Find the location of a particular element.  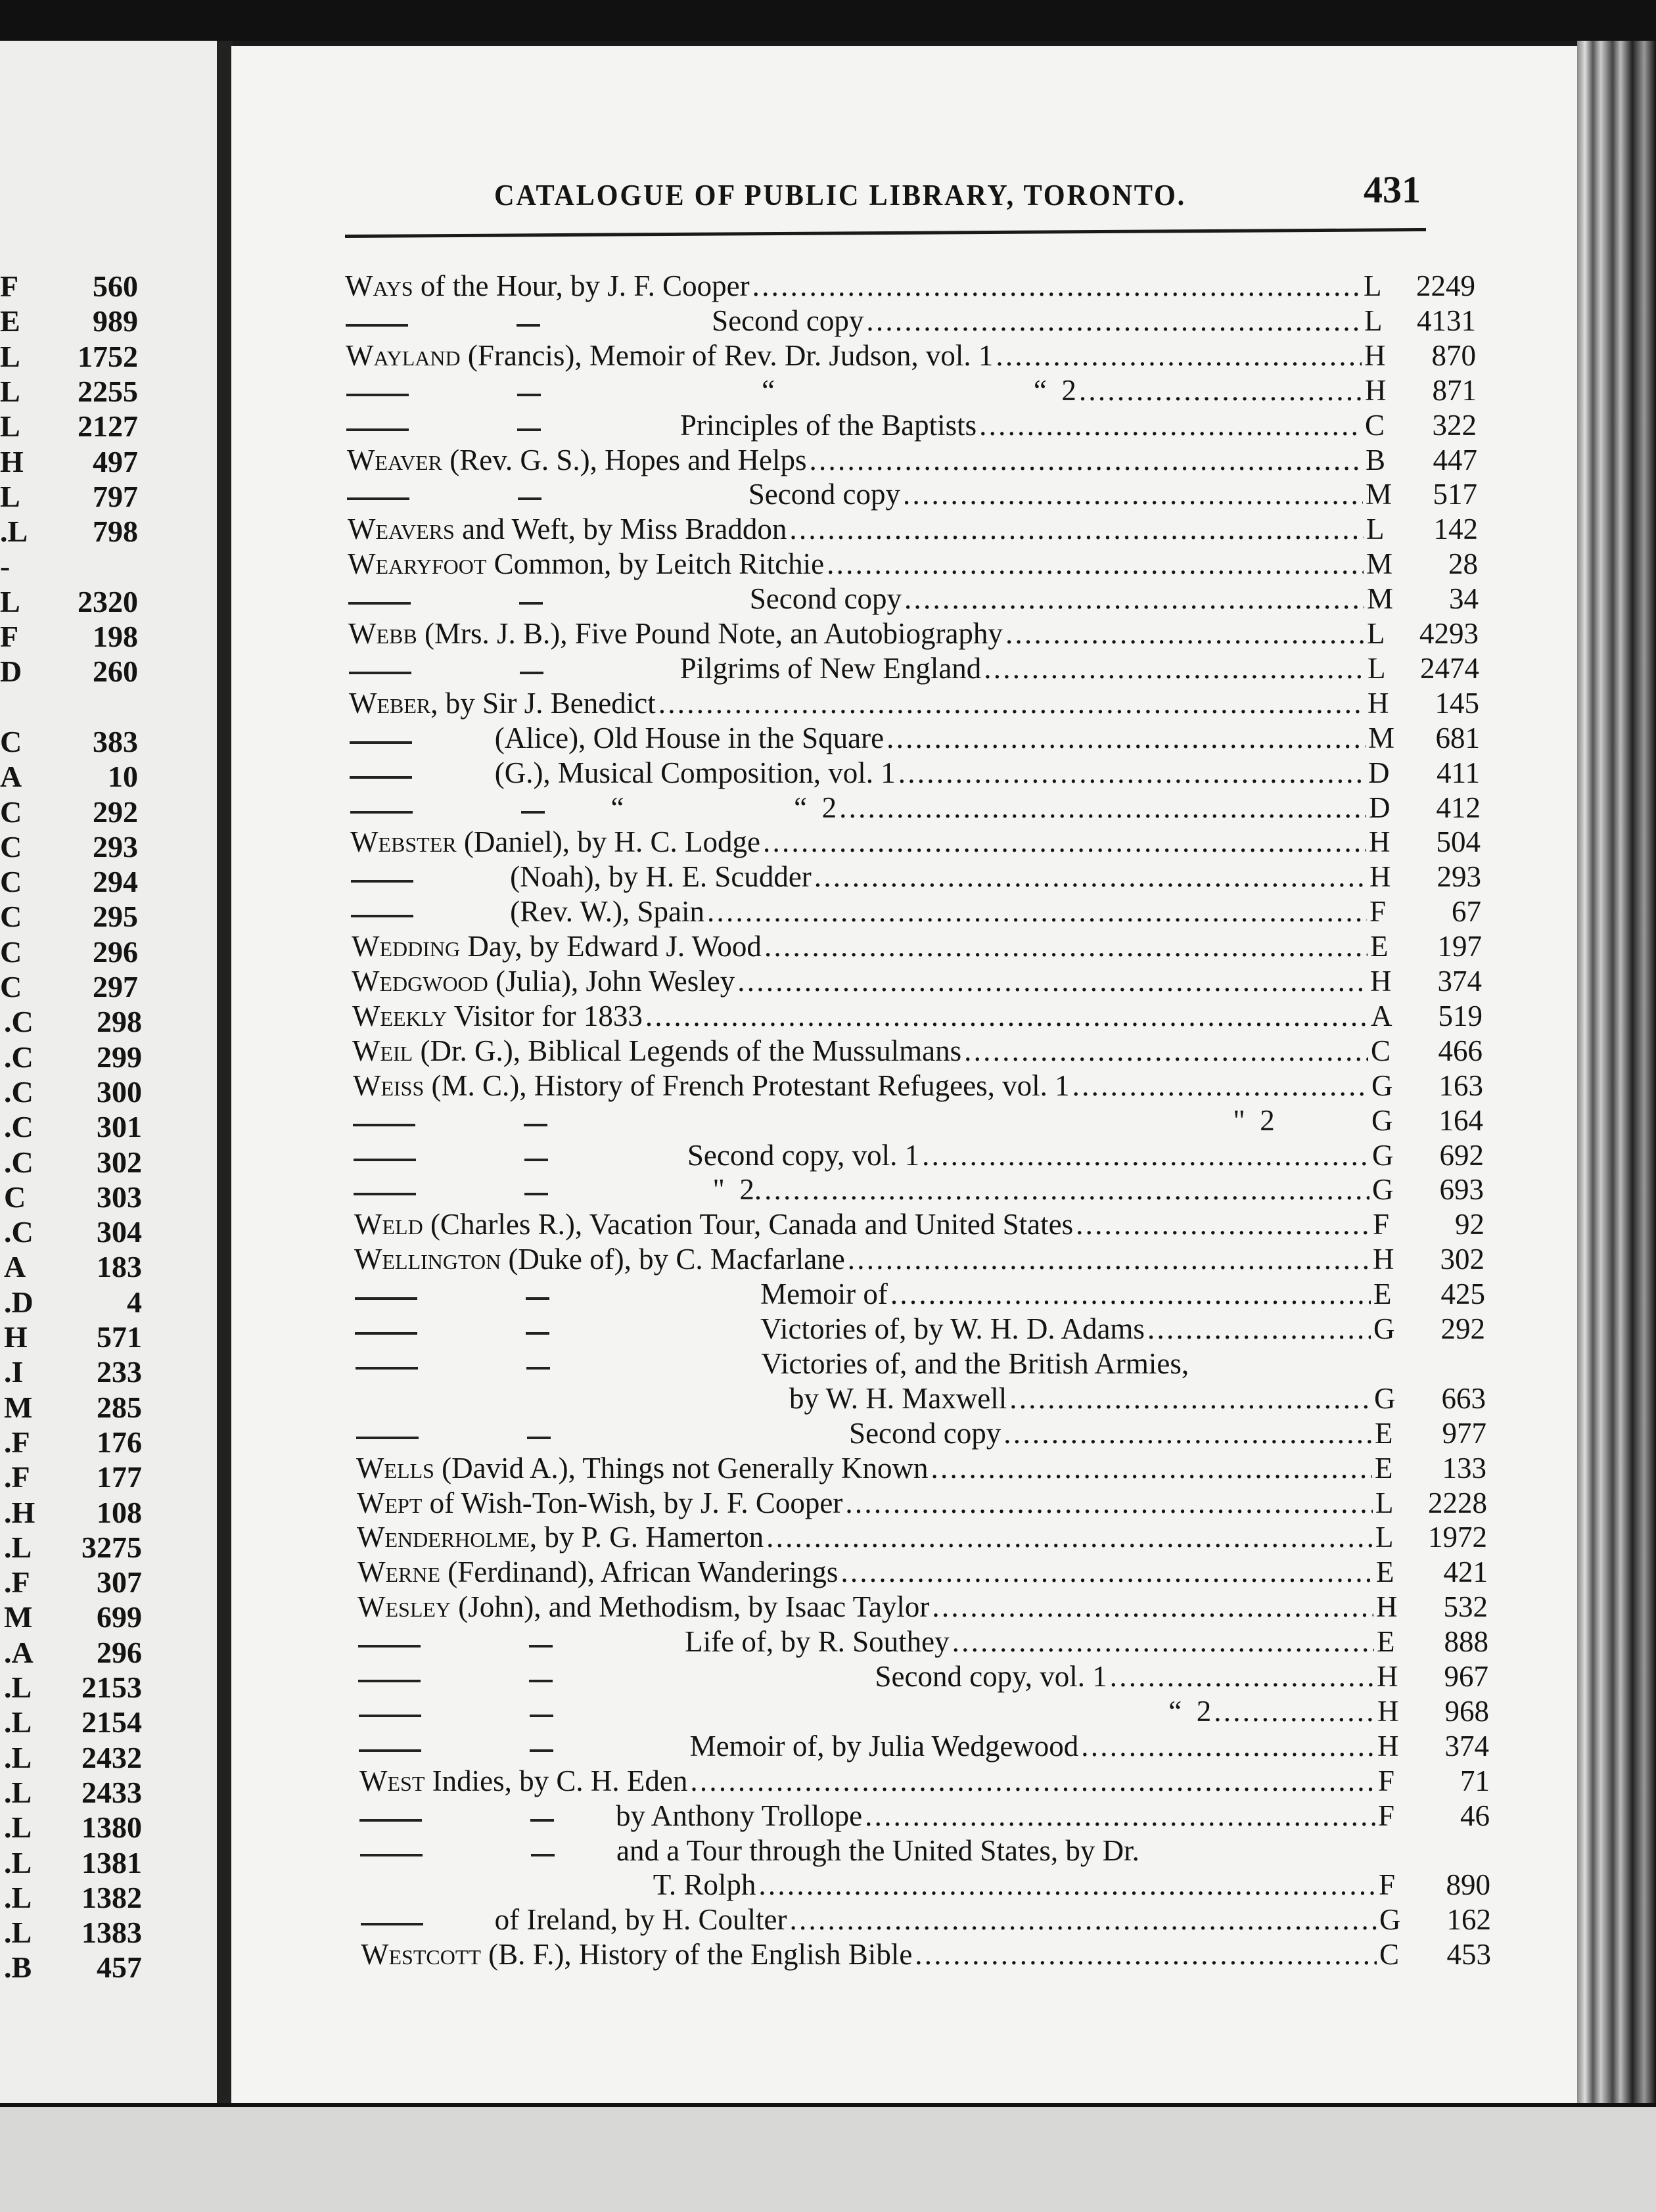

page-number: 431 is located at coordinates (1393, 189).